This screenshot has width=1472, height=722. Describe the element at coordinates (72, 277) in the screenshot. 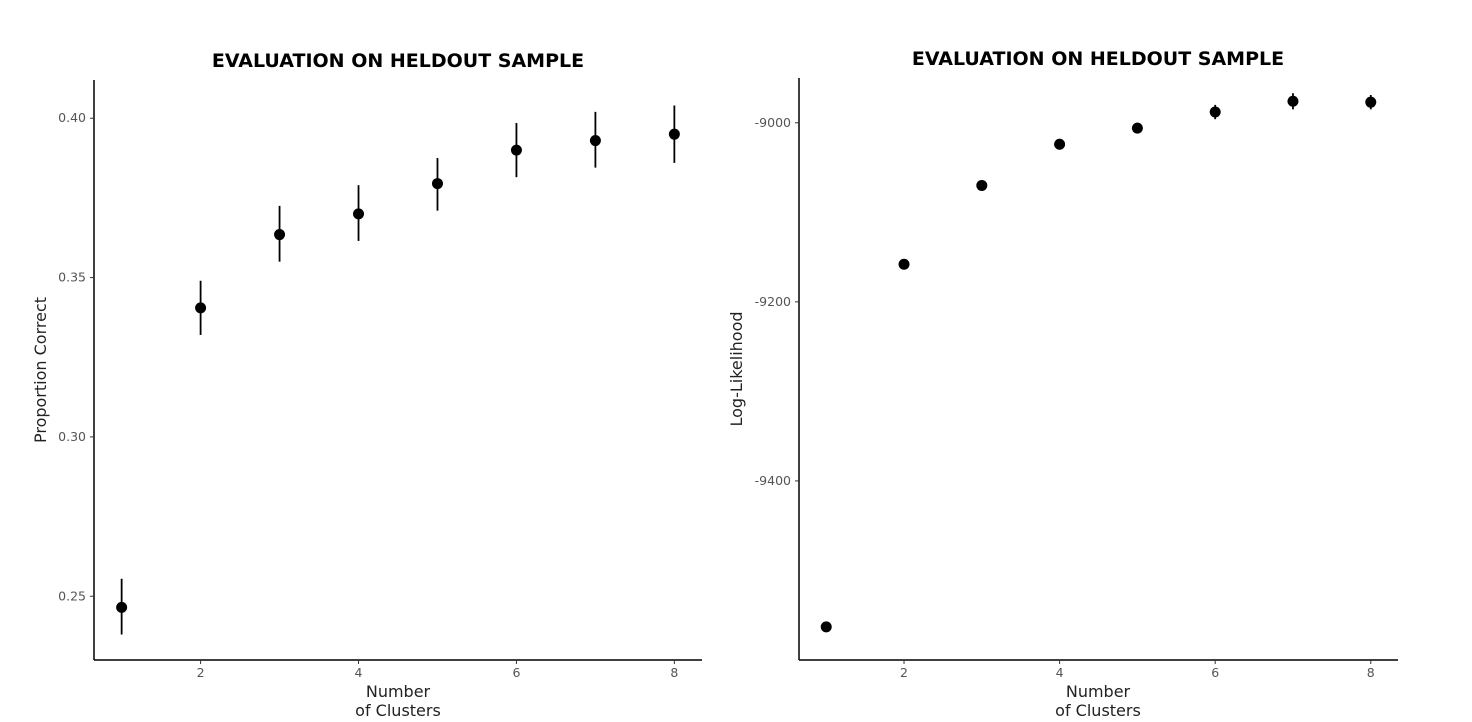

I see `y-tick-label: 0.35` at that location.